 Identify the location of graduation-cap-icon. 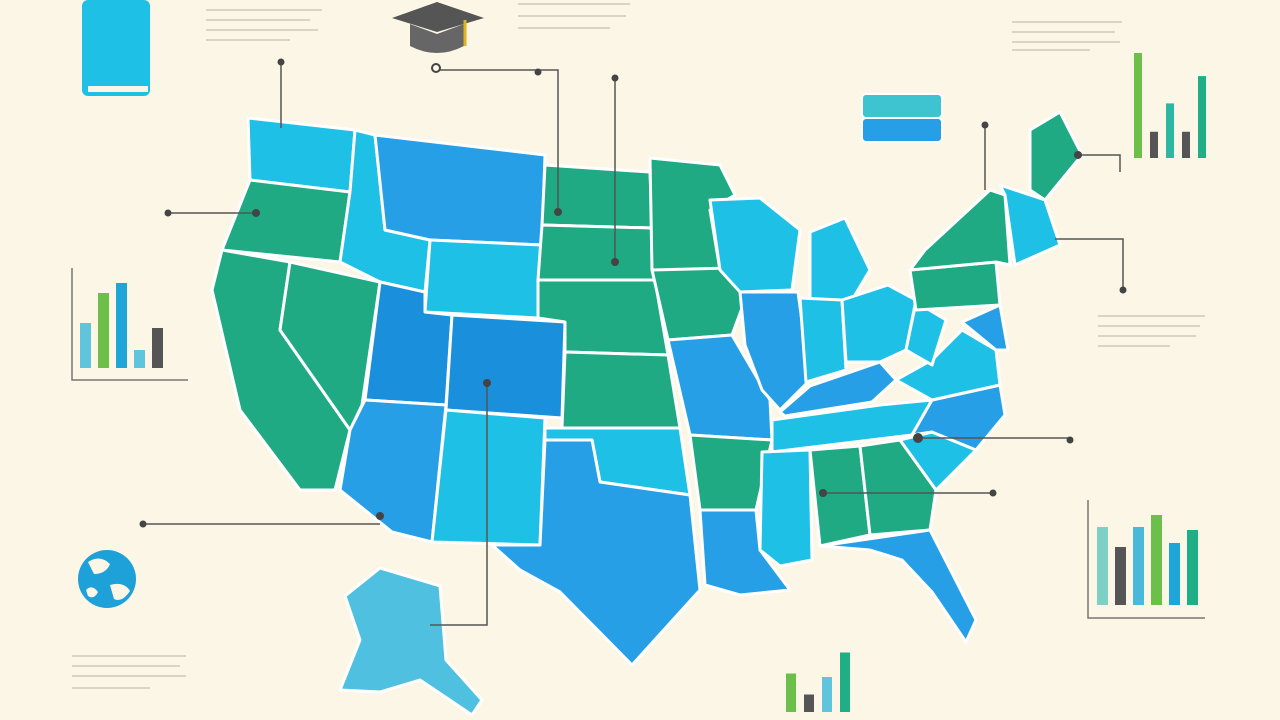
(438, 37).